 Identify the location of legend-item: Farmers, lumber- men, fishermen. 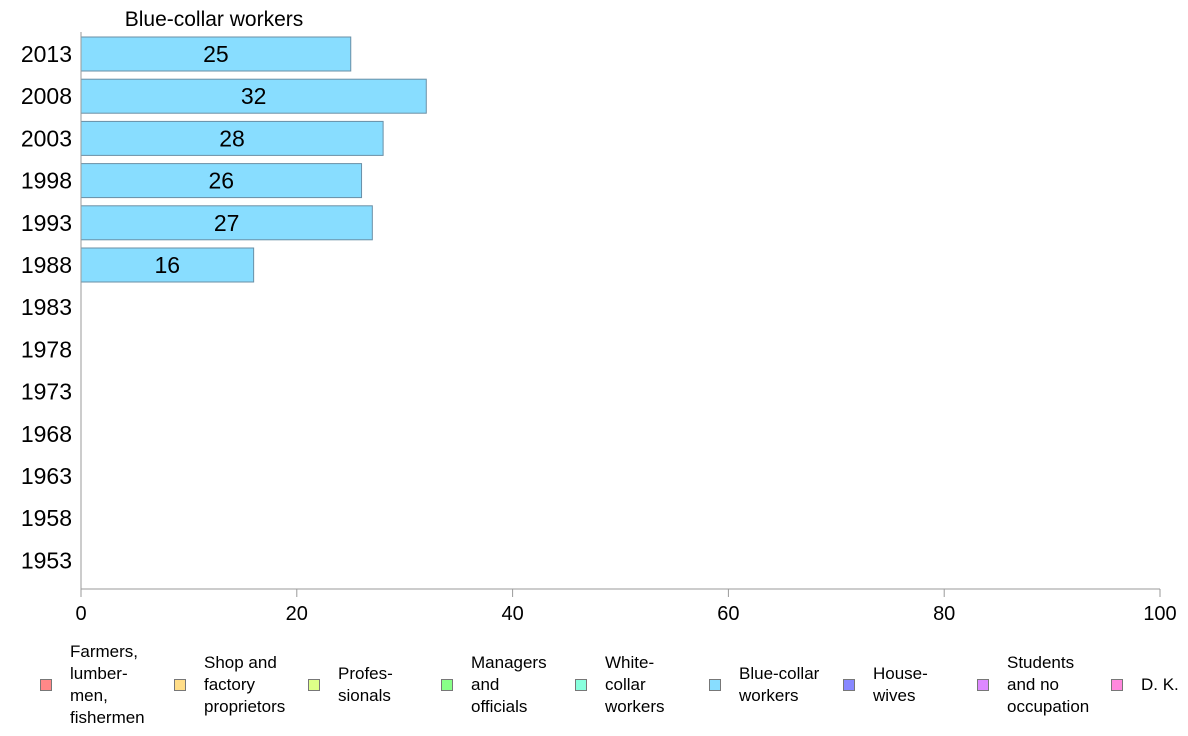
(92, 685).